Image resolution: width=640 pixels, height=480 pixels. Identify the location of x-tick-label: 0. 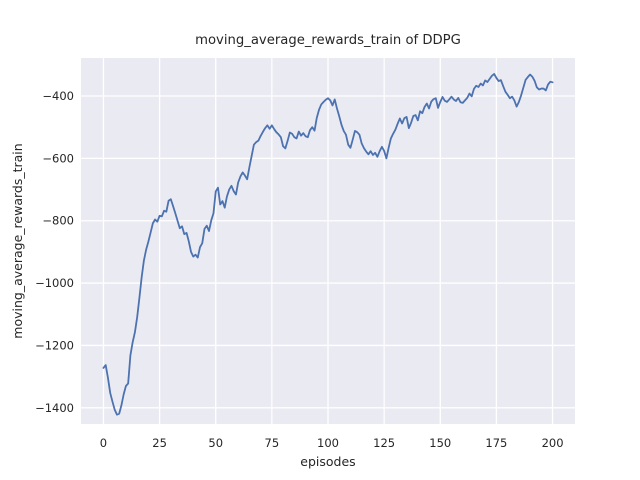
(103, 443).